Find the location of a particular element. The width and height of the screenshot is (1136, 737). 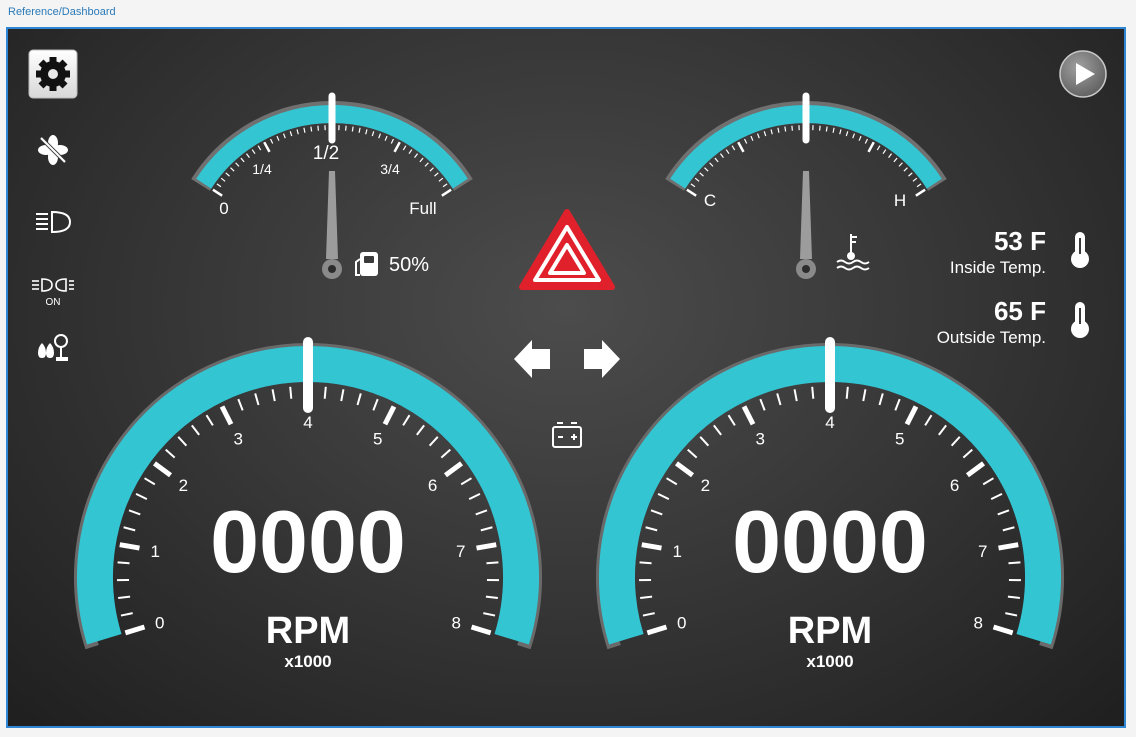

play-icon is located at coordinates (1085, 74).